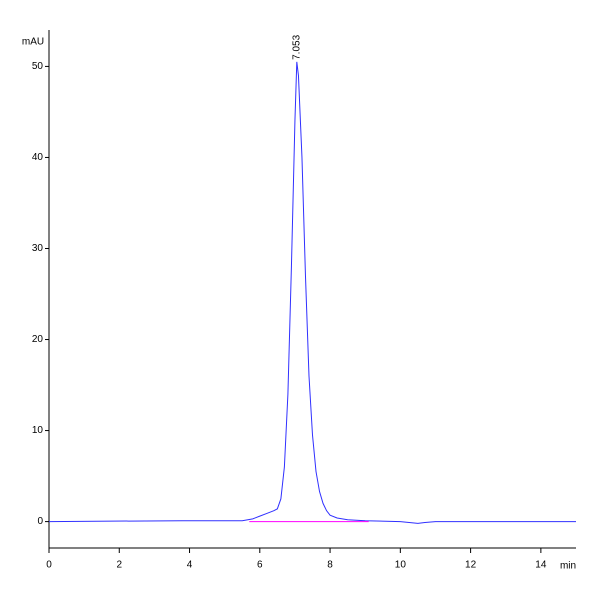 The image size is (600, 605). I want to click on y-tick-label: 30, so click(38, 248).